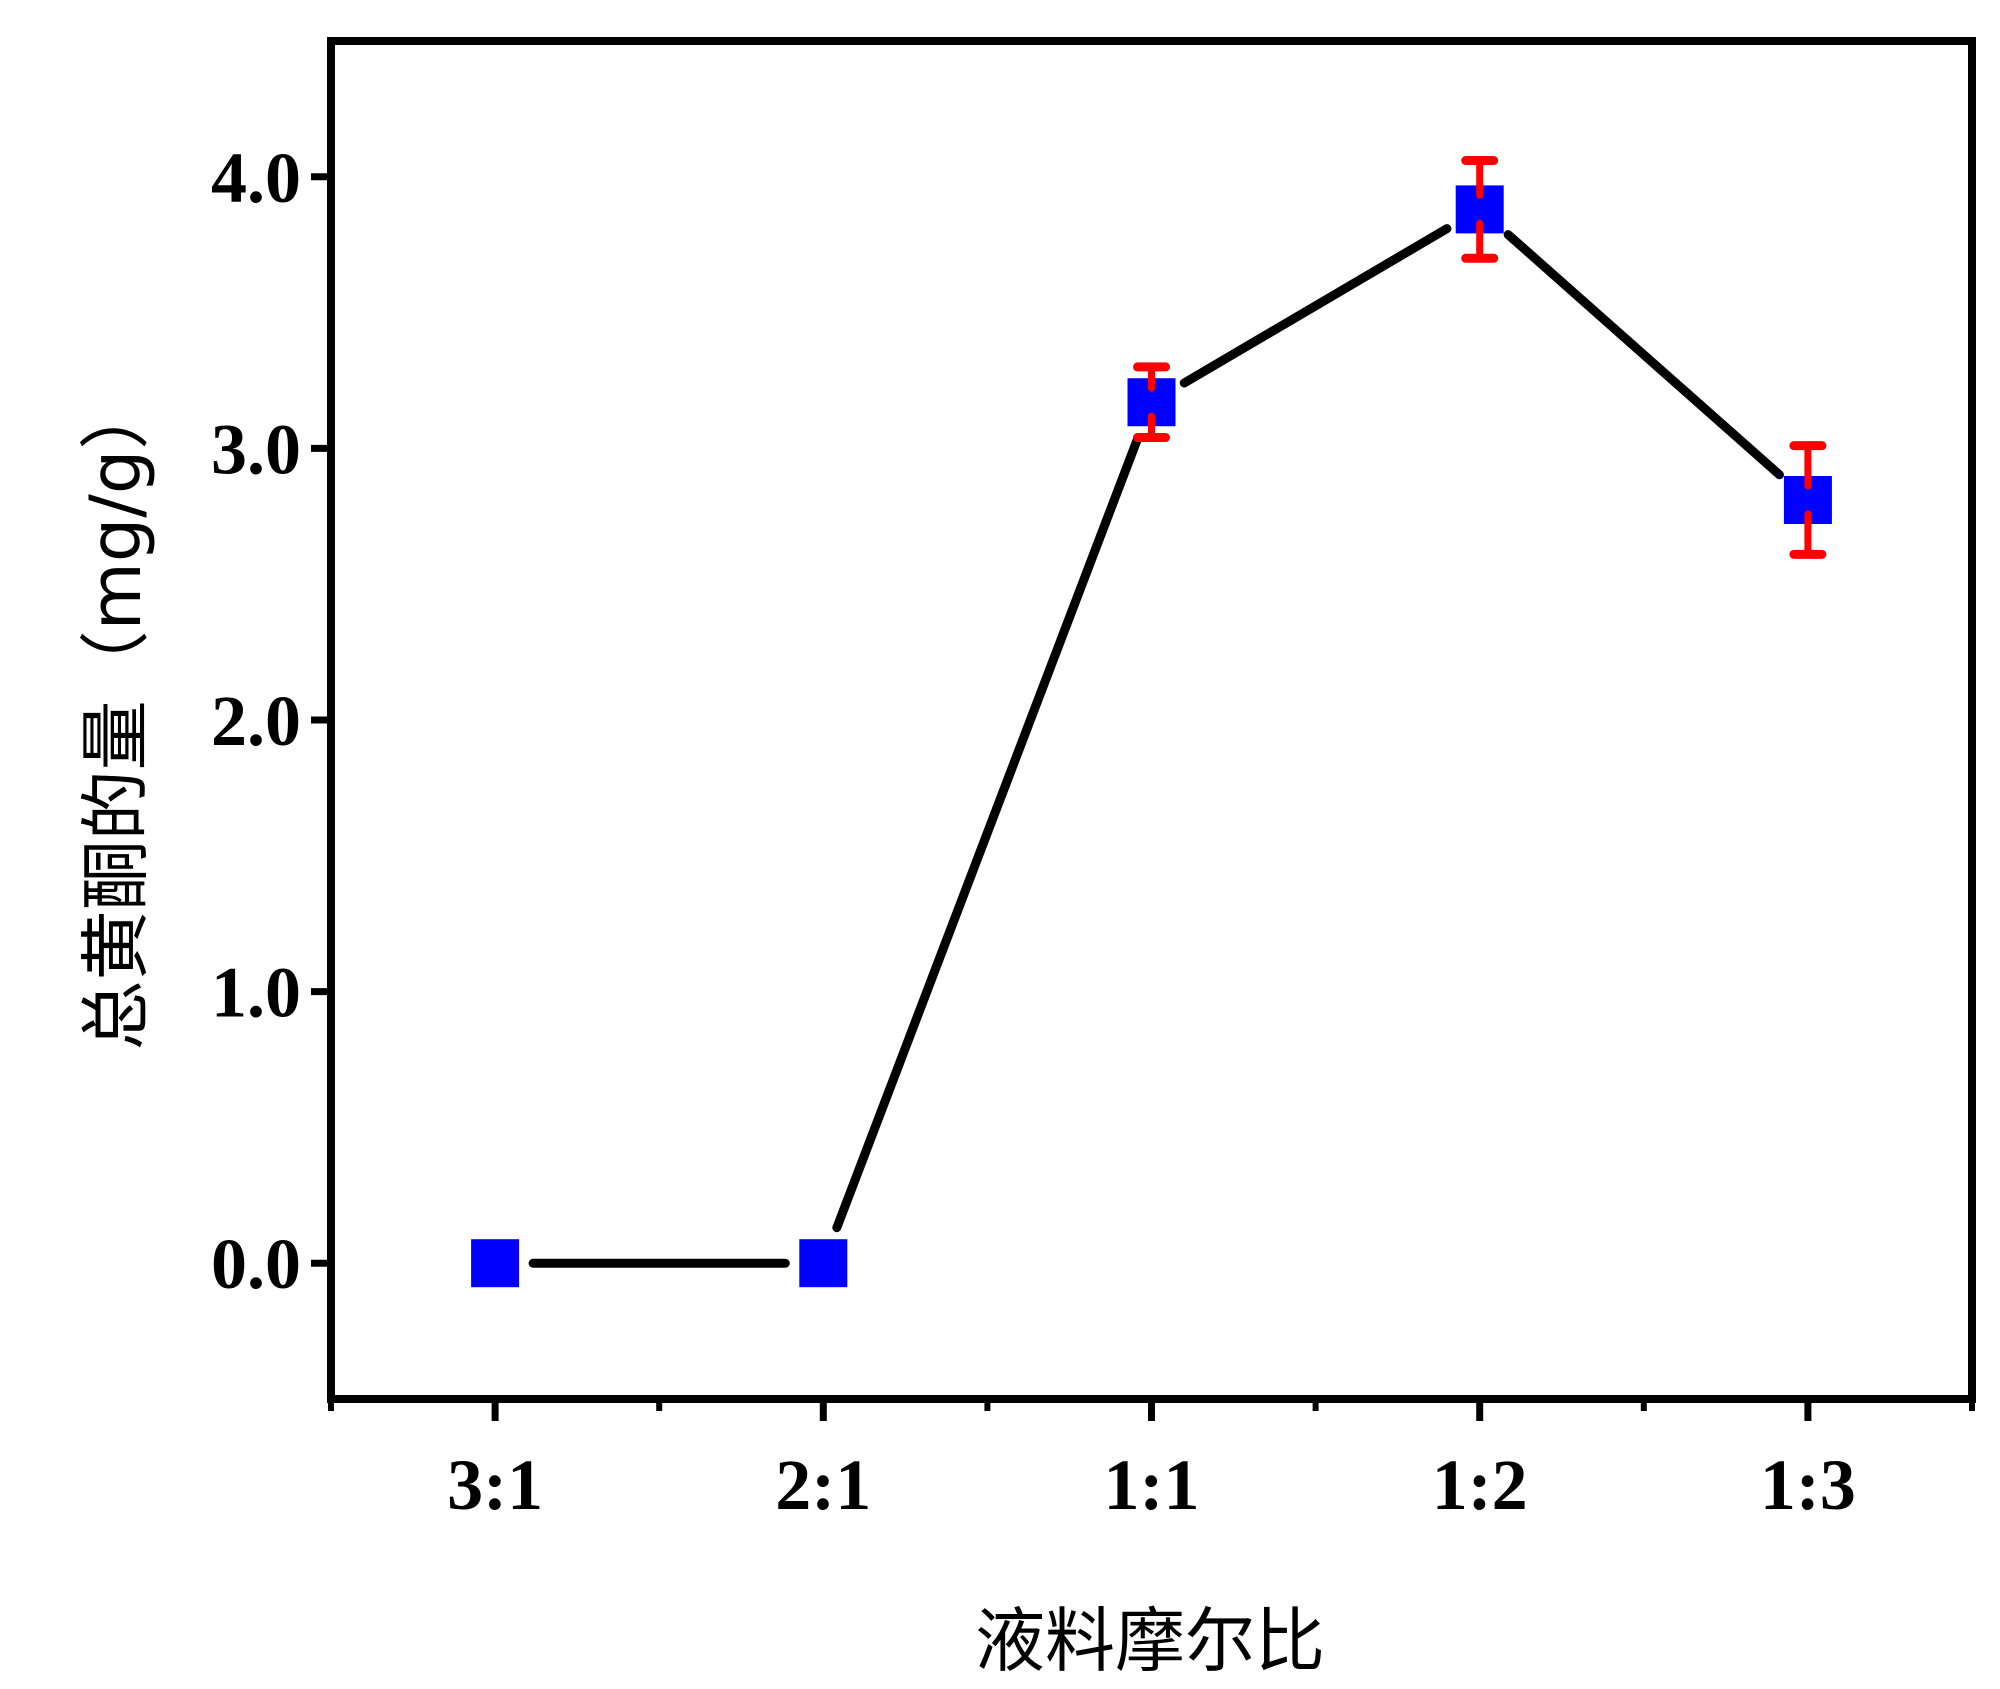 This screenshot has height=1689, width=2000. Describe the element at coordinates (1808, 1485) in the screenshot. I see `x-tick-label: 1:3` at that location.